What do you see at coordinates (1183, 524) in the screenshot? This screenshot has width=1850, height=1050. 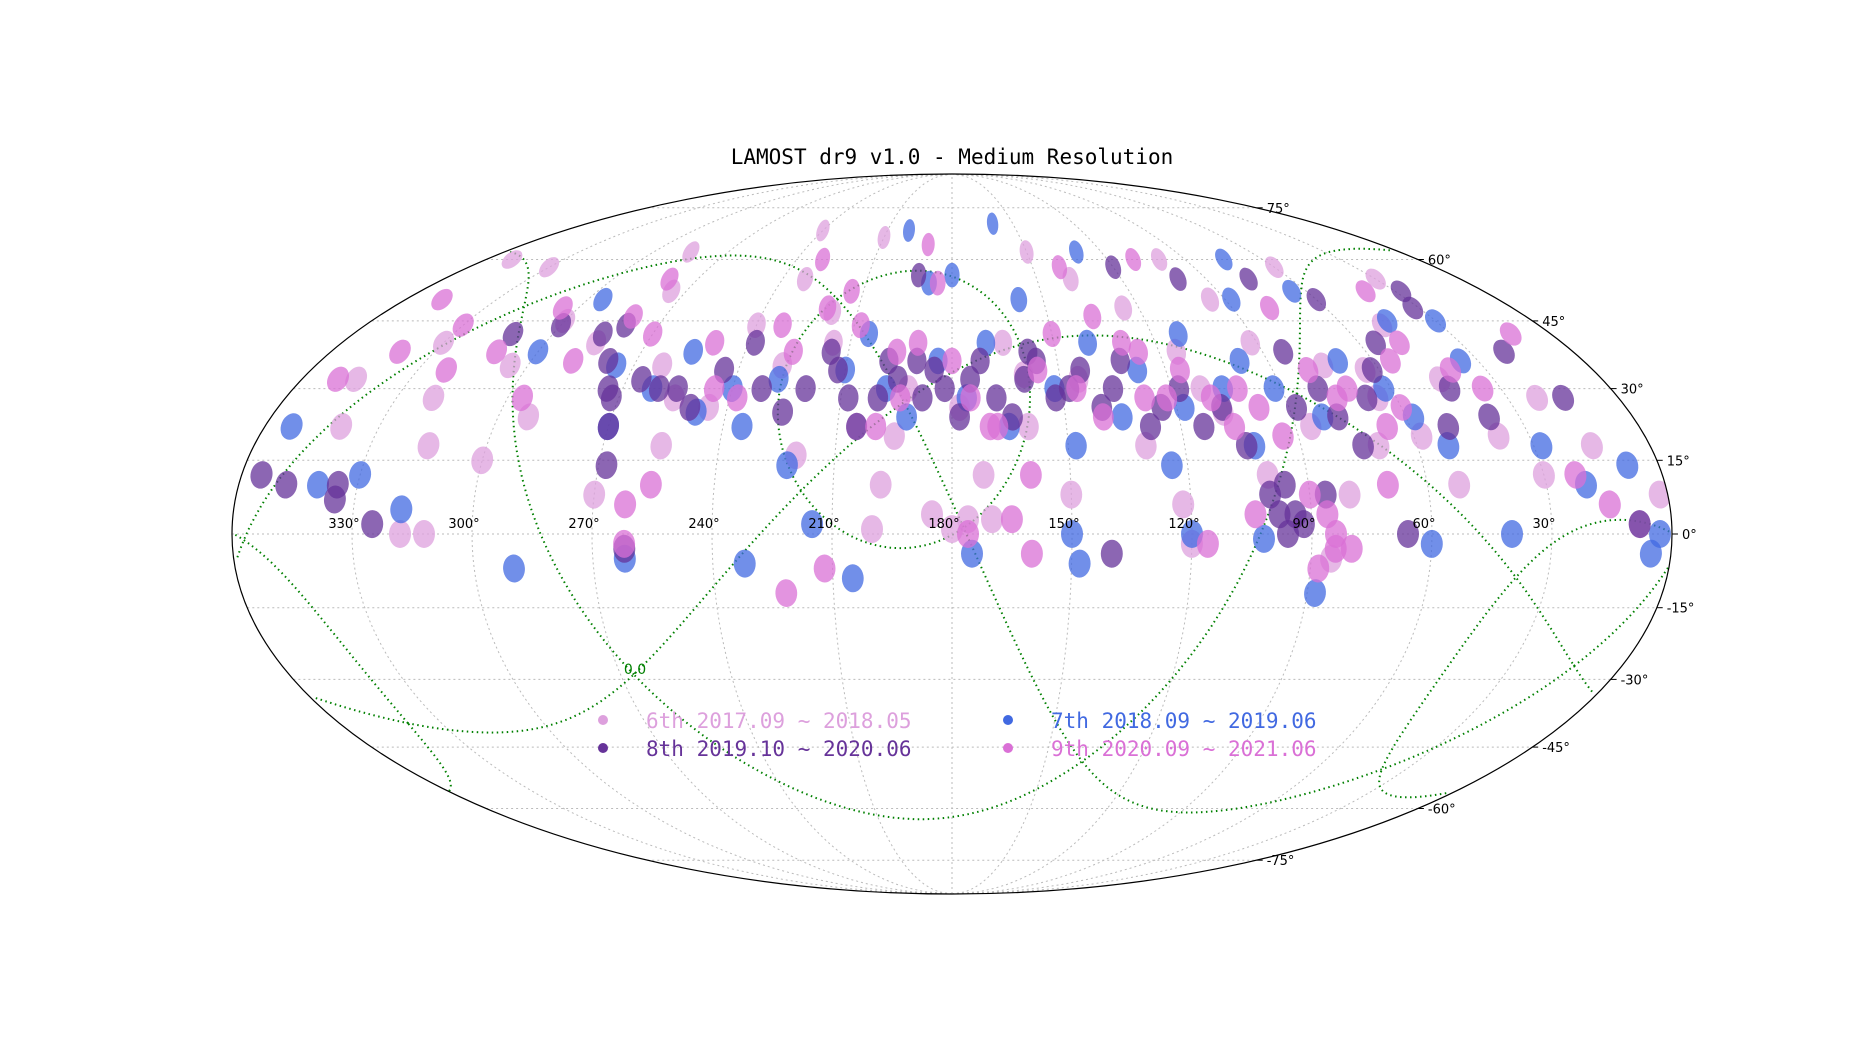 I see `ra-tick-label: 120°` at bounding box center [1183, 524].